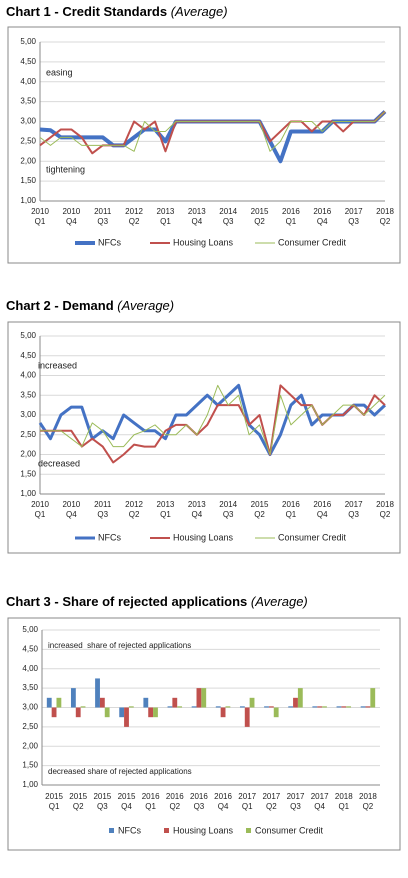 The height and width of the screenshot is (878, 408). I want to click on x-tick-label: 2015 Q4, so click(126, 801).